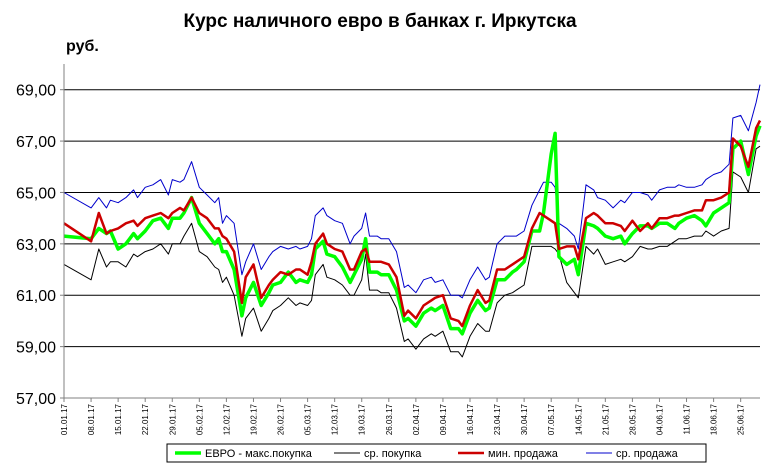 This screenshot has width=767, height=467. What do you see at coordinates (523, 454) in the screenshot?
I see `legend-label-2: мин. продажа` at bounding box center [523, 454].